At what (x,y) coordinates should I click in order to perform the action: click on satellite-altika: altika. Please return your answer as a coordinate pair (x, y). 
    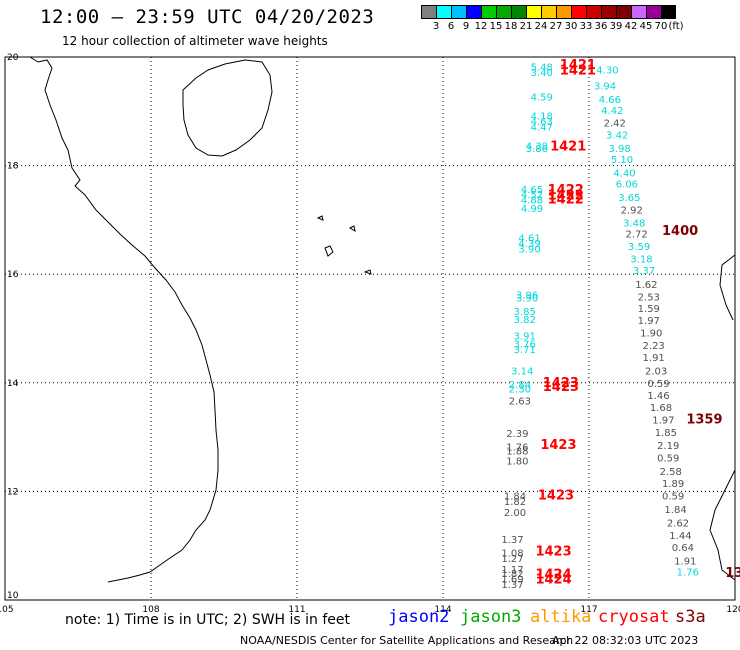
    Looking at the image, I should click on (561, 617).